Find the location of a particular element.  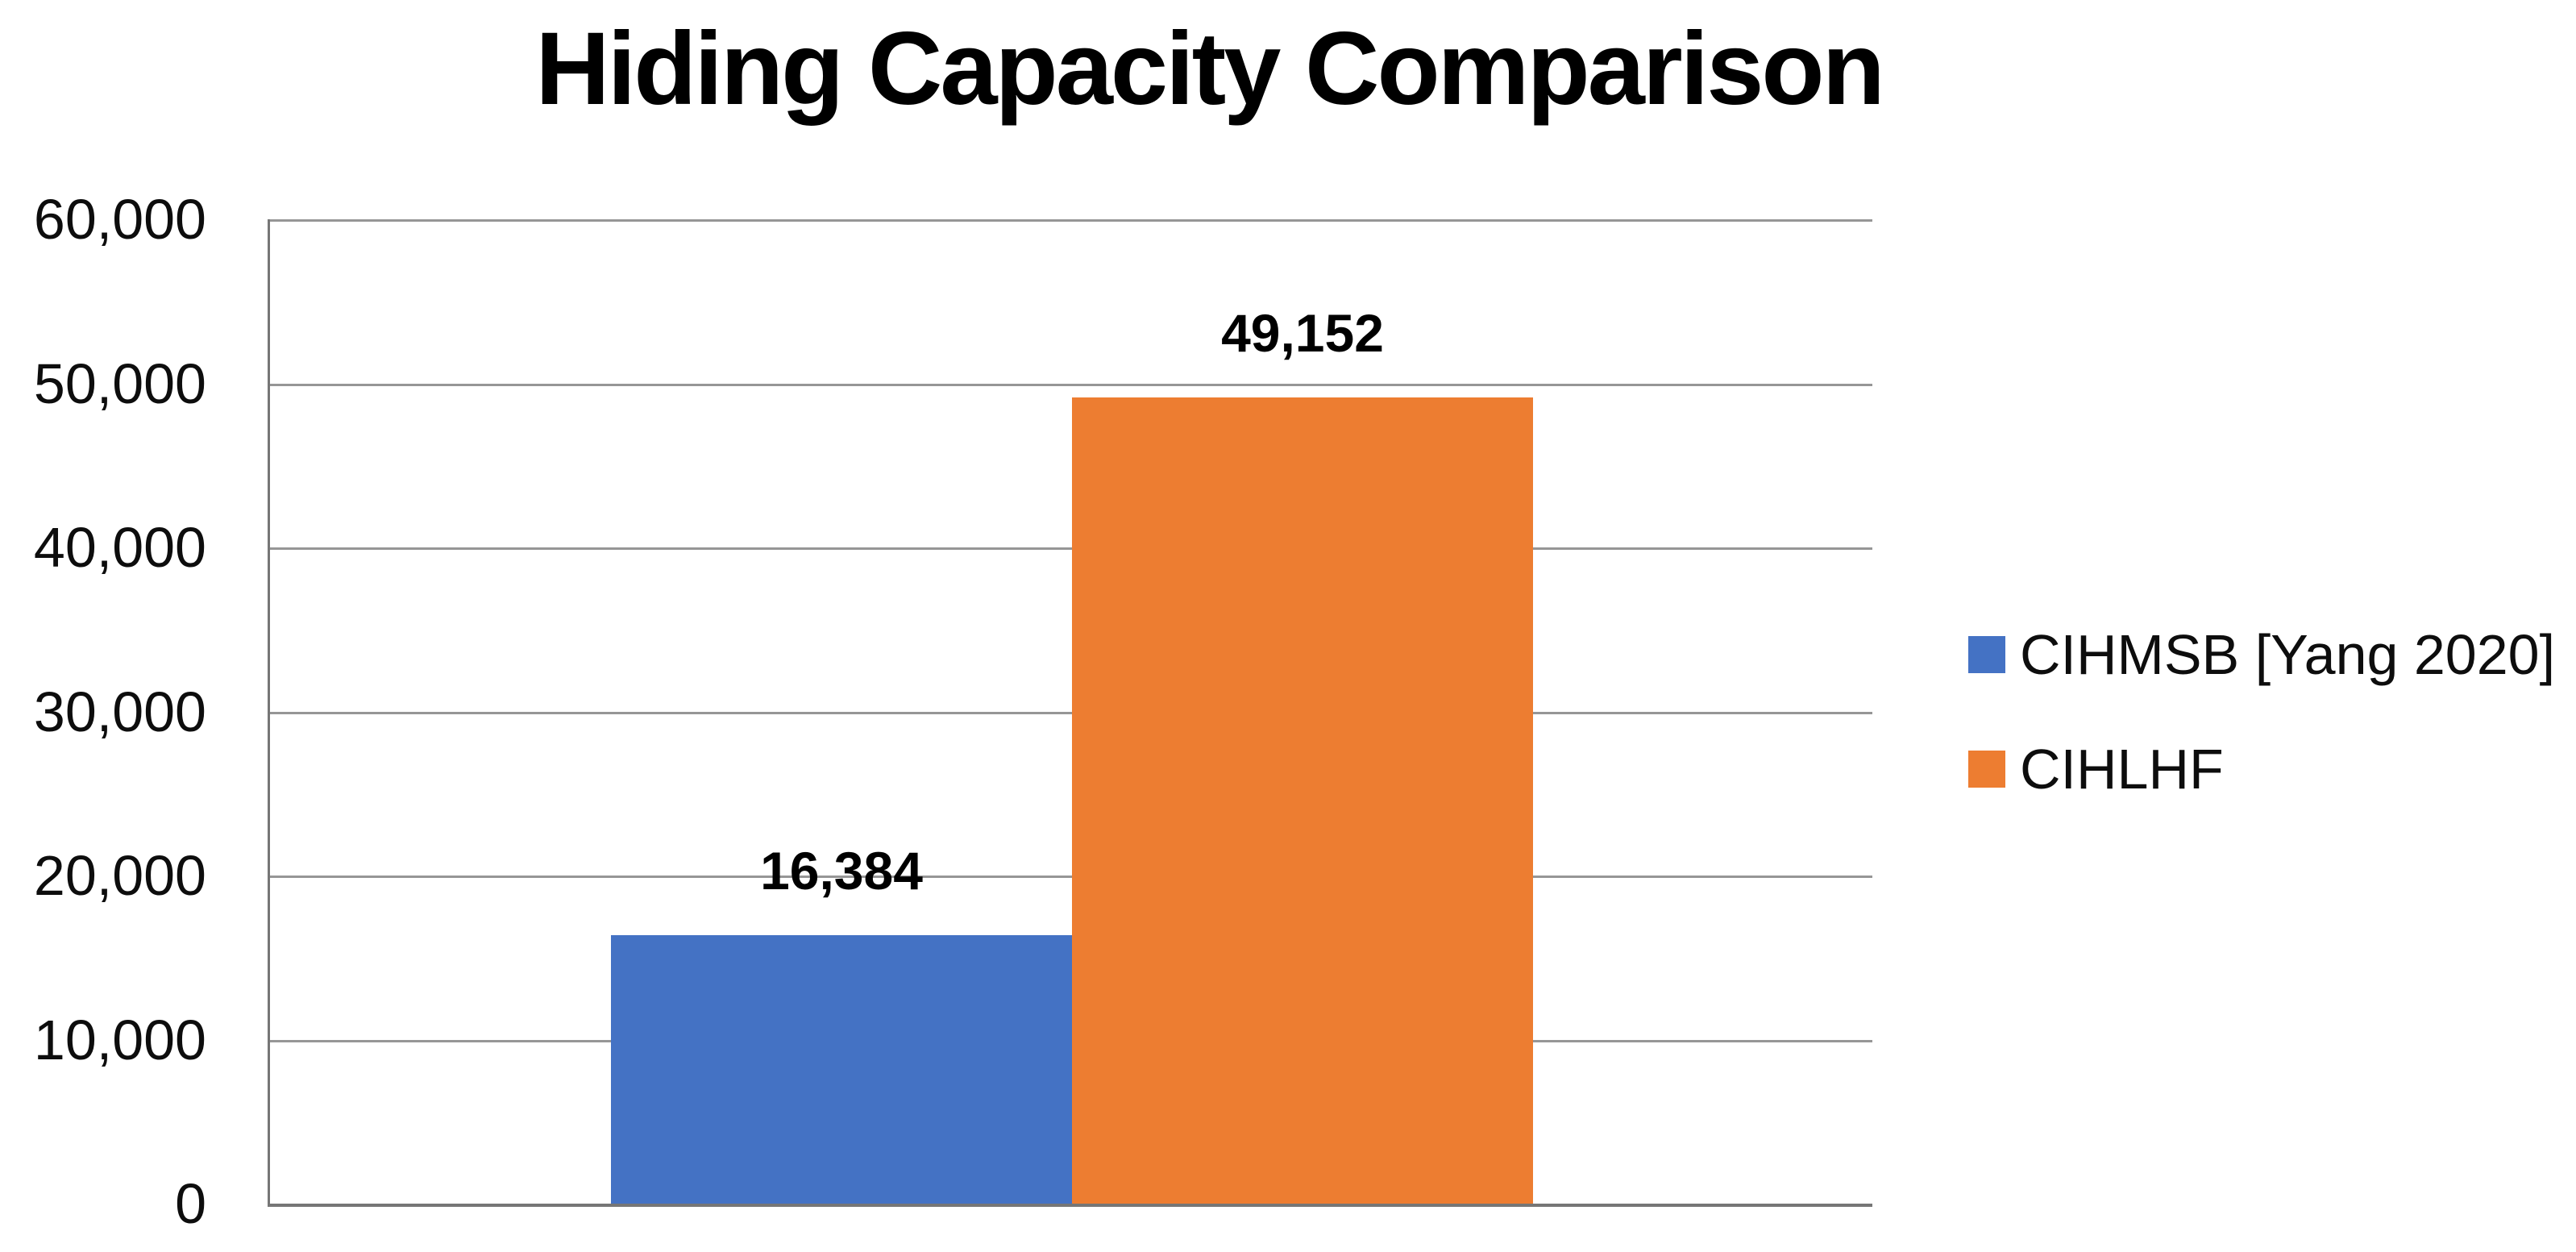

legend-item: CIHLHF is located at coordinates (2096, 769).